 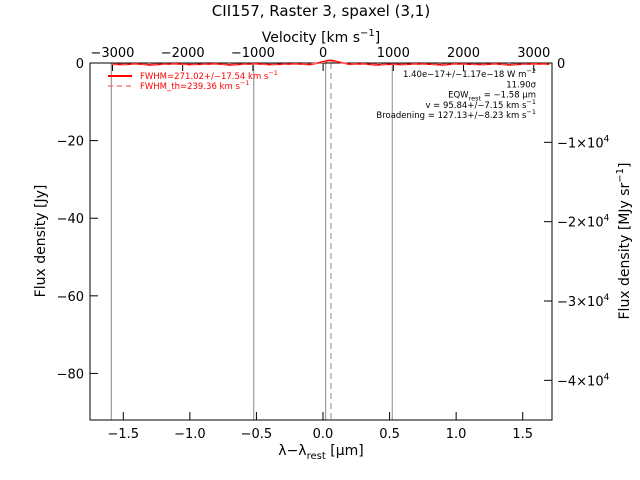 I want to click on right-tick-label: −1×10⁴, so click(x=583, y=142).